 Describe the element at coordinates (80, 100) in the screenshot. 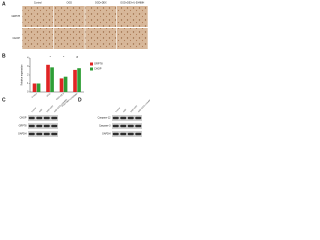

I see `panel-letter: D` at that location.